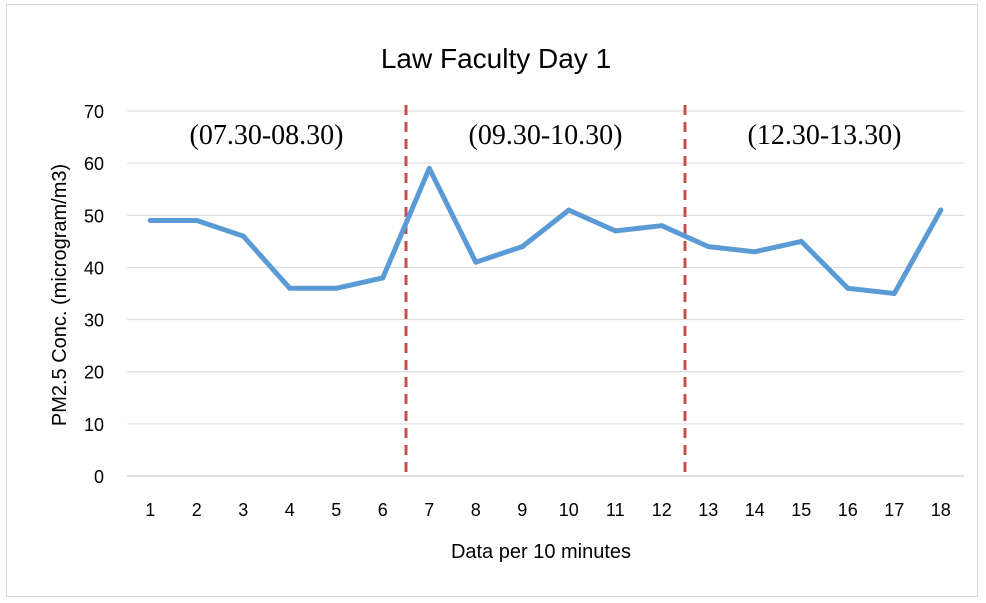 This screenshot has height=603, width=986. Describe the element at coordinates (848, 510) in the screenshot. I see `x-tick-label: 16` at that location.